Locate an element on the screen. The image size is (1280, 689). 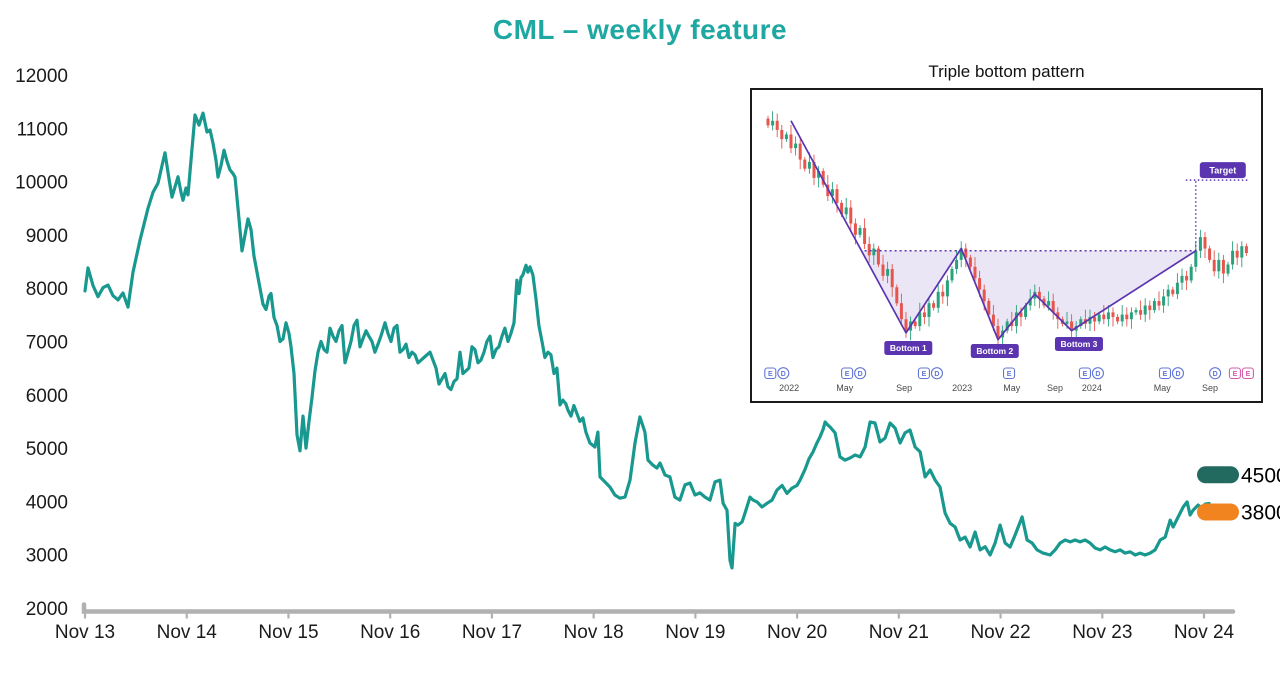
inset-x-axis-label: 2022 is located at coordinates (789, 388).